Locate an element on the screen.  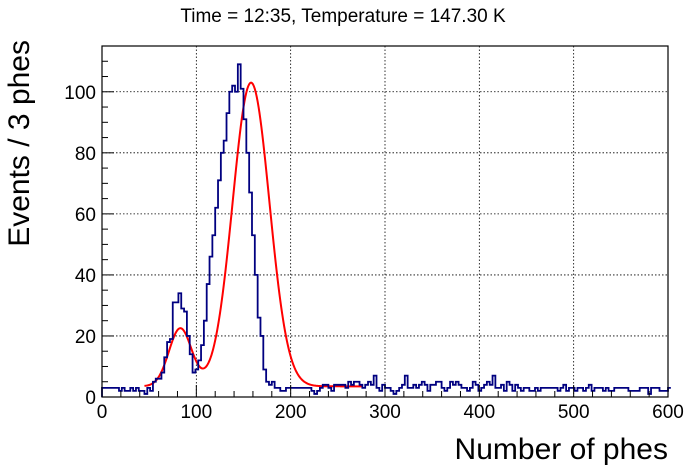
chart-title: Time = 12:35, Temperature = 147.30 K is located at coordinates (343, 16).